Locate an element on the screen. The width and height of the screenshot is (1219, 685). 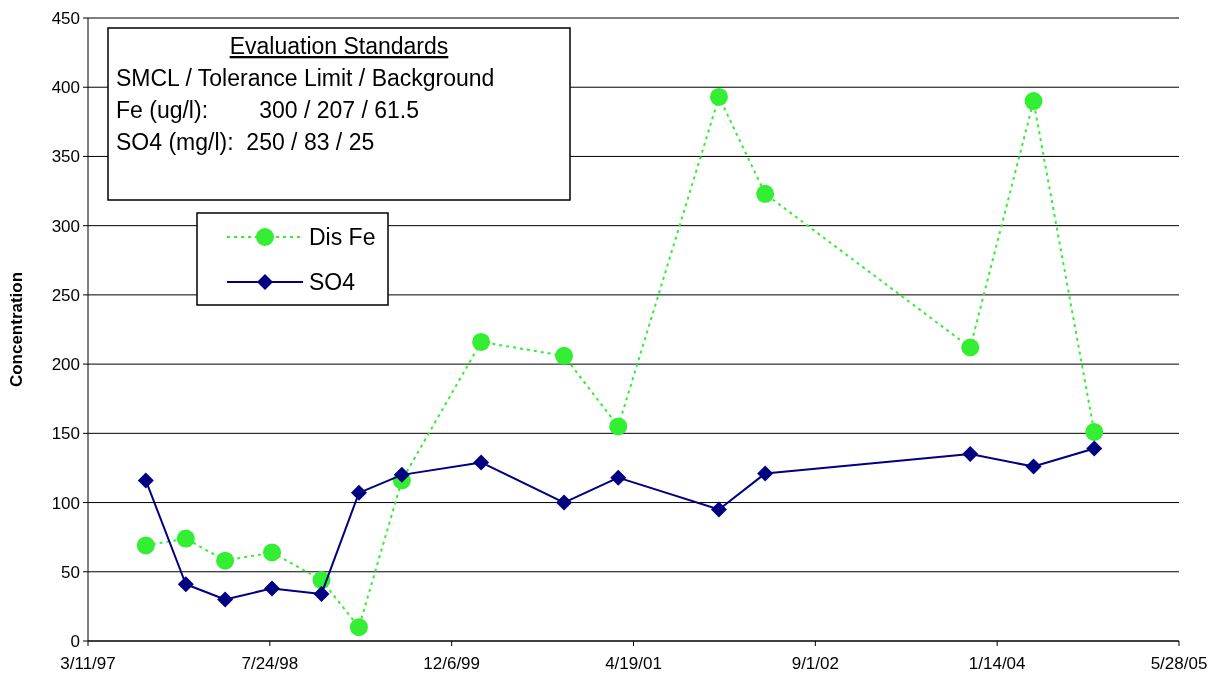
x-tick-label: 4/19/01 is located at coordinates (633, 663).